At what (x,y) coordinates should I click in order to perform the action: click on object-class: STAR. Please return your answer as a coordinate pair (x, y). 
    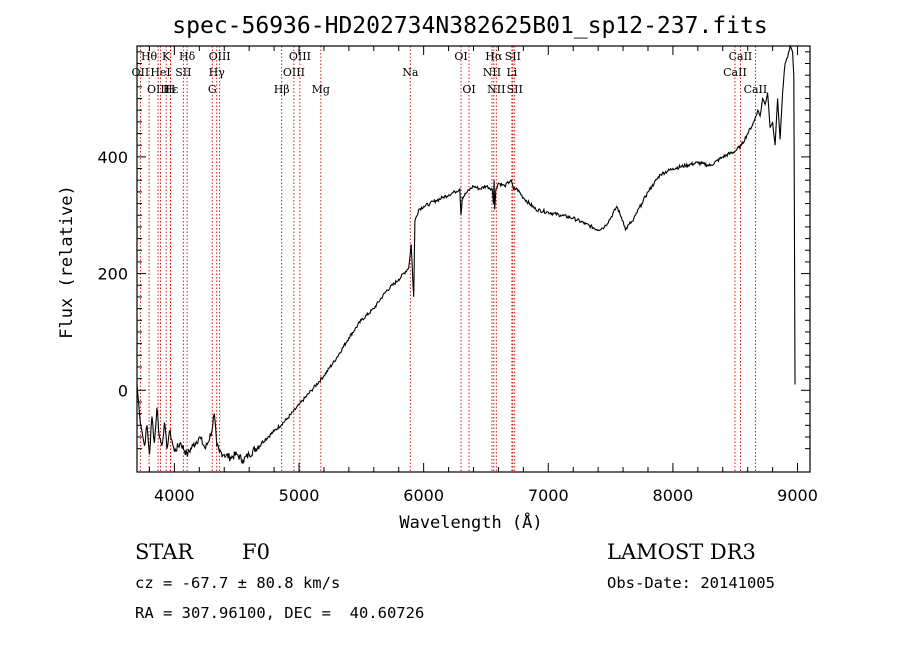
    Looking at the image, I should click on (164, 552).